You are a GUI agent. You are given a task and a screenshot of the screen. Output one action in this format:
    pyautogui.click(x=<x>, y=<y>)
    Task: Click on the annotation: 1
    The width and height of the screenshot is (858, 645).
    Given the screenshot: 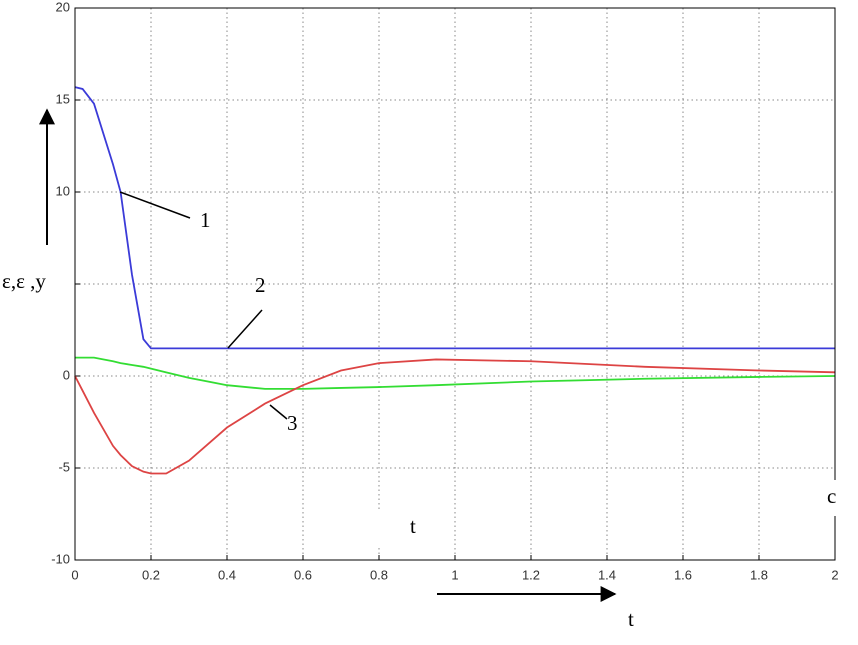 What is the action you would take?
    pyautogui.click(x=205, y=220)
    